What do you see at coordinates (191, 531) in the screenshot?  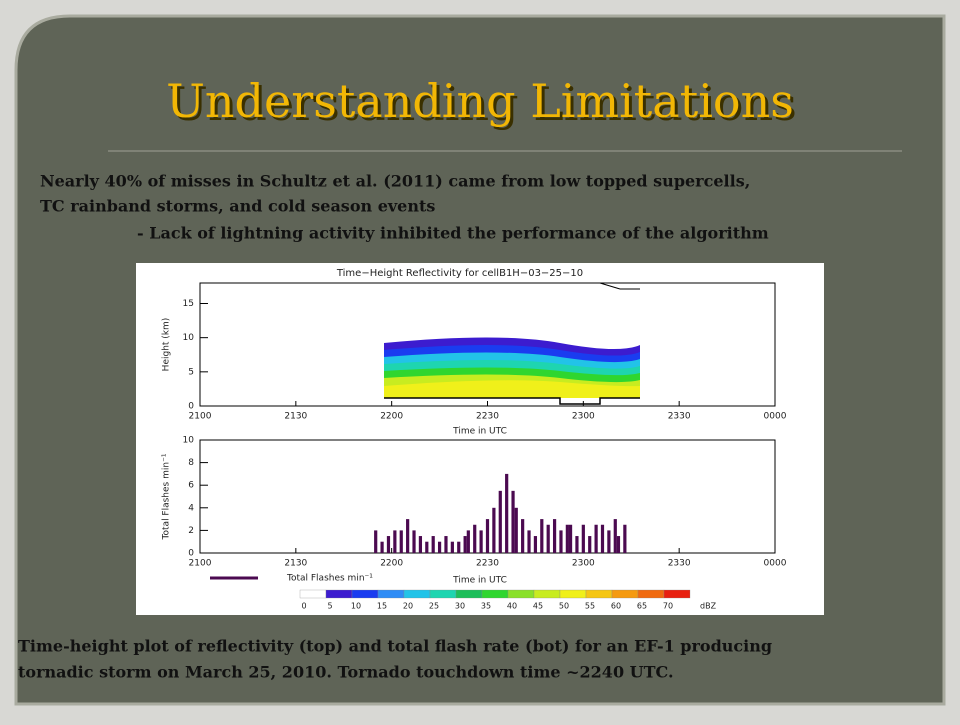 I see `y-tick-label: 2` at bounding box center [191, 531].